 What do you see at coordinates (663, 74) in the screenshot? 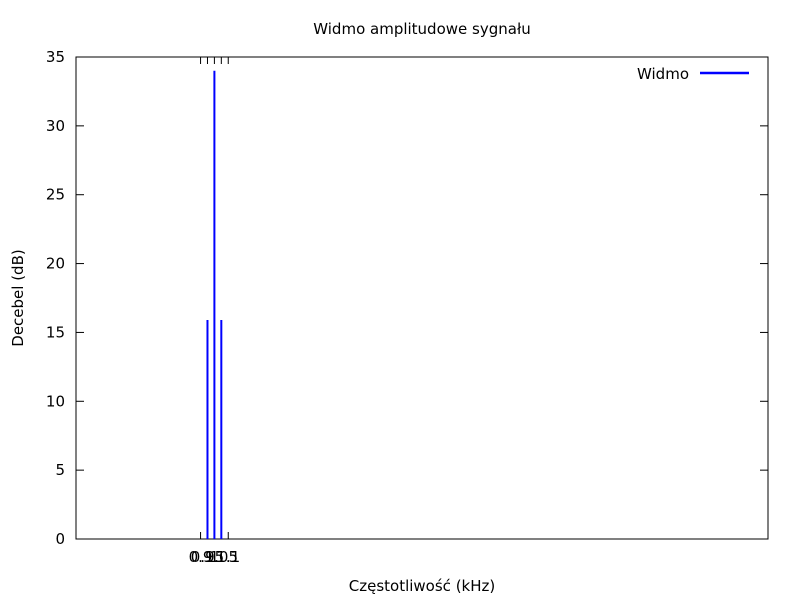
I see `legend-label: Widmo` at bounding box center [663, 74].